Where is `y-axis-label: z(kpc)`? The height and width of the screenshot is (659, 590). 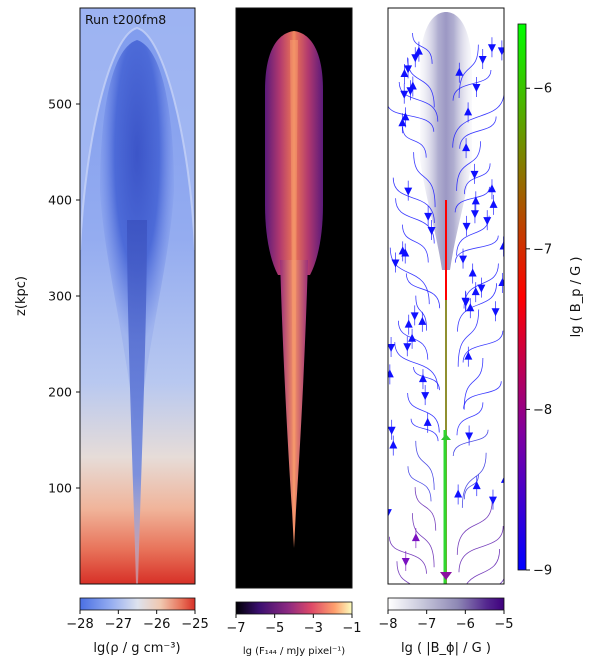 y-axis-label: z(kpc) is located at coordinates (21, 296).